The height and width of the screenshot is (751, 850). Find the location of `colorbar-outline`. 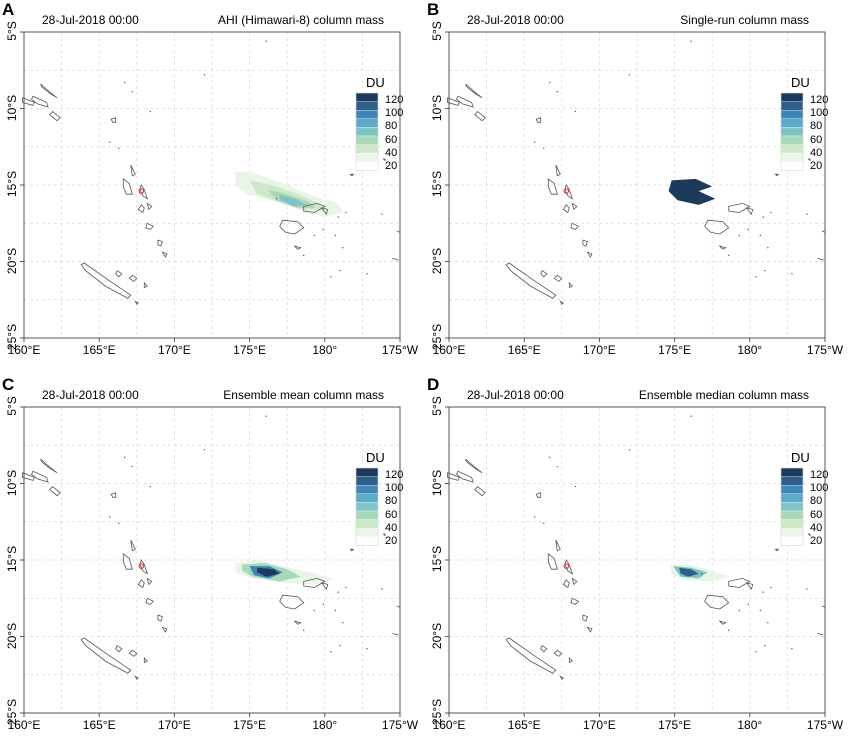

colorbar-outline is located at coordinates (367, 131).